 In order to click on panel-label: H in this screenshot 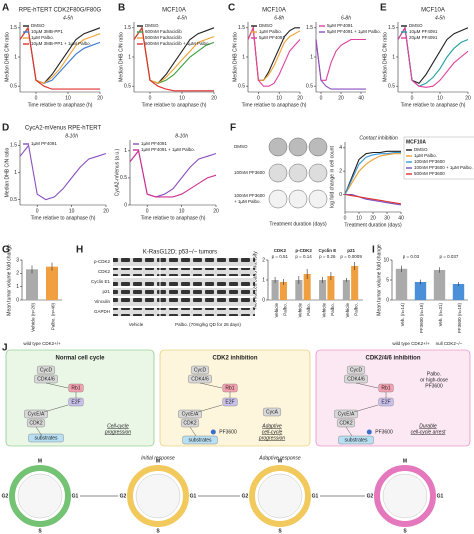, I will do `click(79, 250)`.